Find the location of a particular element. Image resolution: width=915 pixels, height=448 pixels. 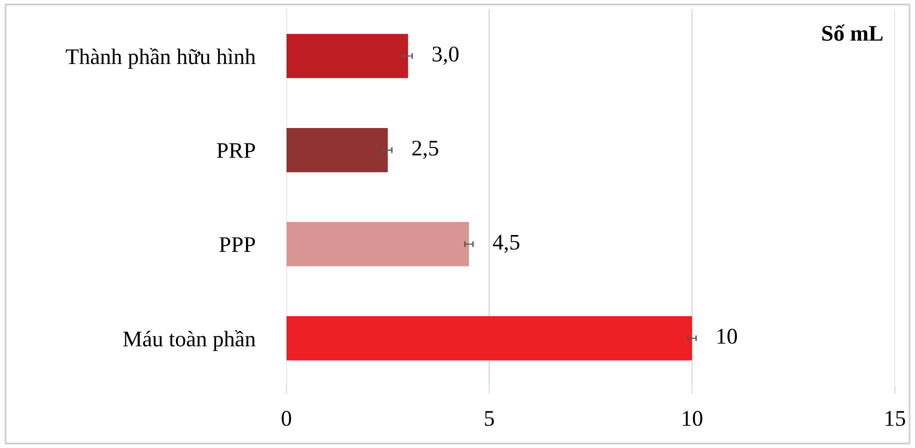

annotation: Số mL is located at coordinates (852, 32).